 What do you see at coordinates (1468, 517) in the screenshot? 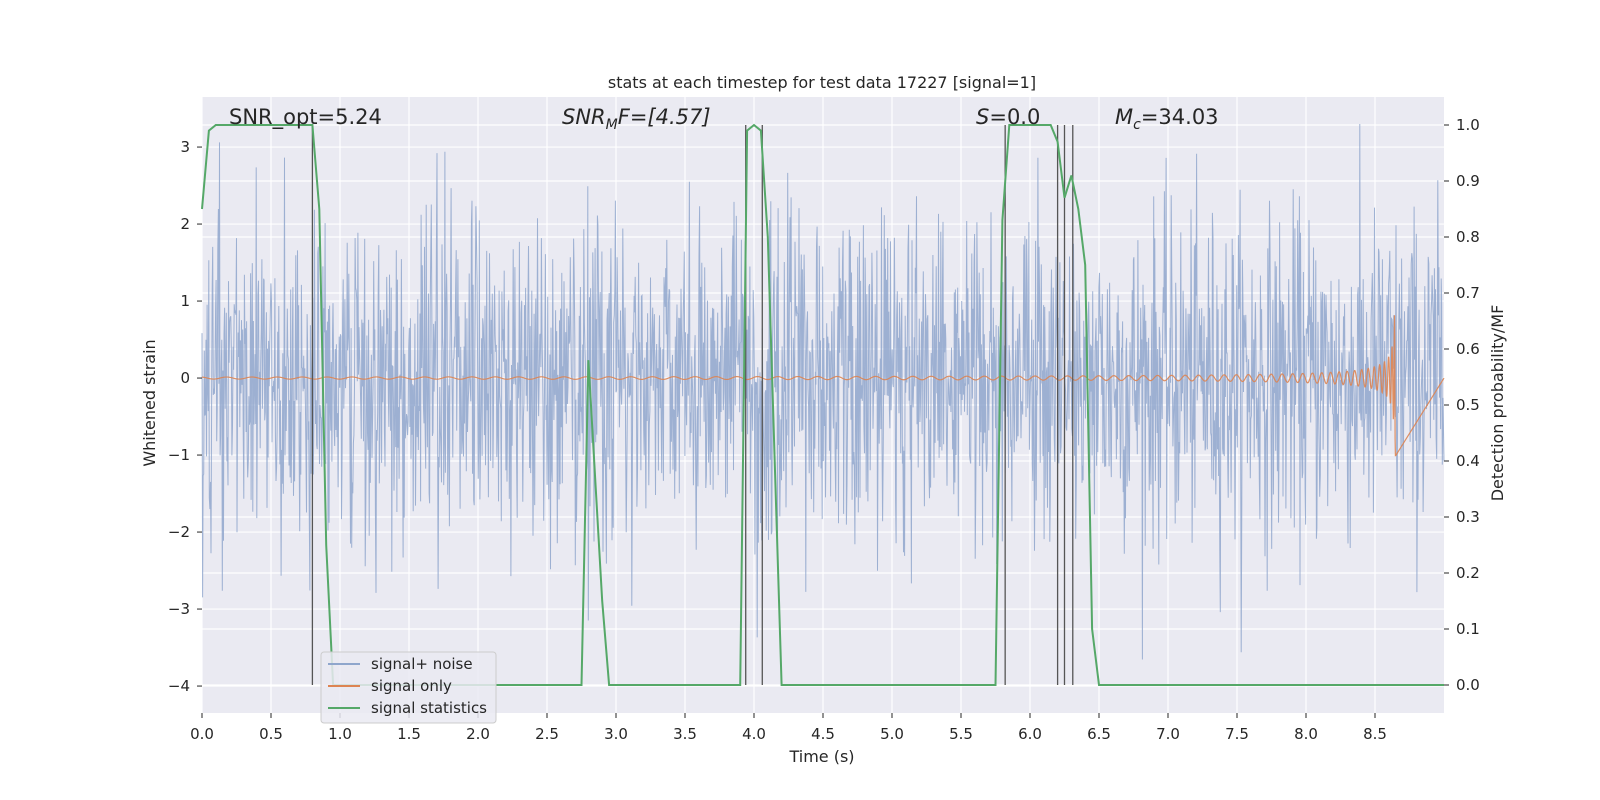
I see `y-tick-label-right: 0.3` at bounding box center [1468, 517].